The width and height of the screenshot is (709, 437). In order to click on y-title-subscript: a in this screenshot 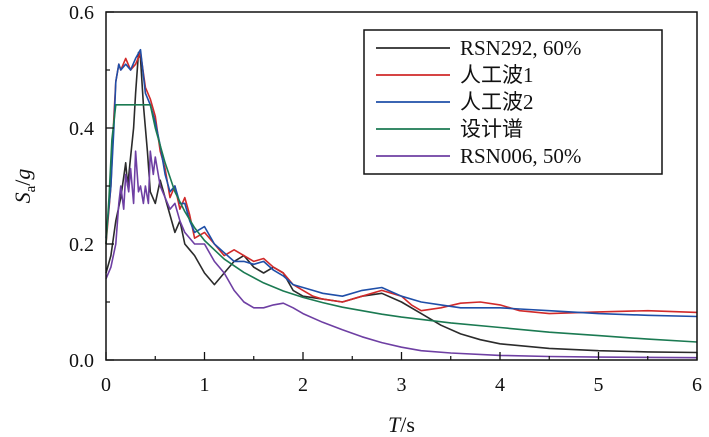, I will do `click(31, 188)`.